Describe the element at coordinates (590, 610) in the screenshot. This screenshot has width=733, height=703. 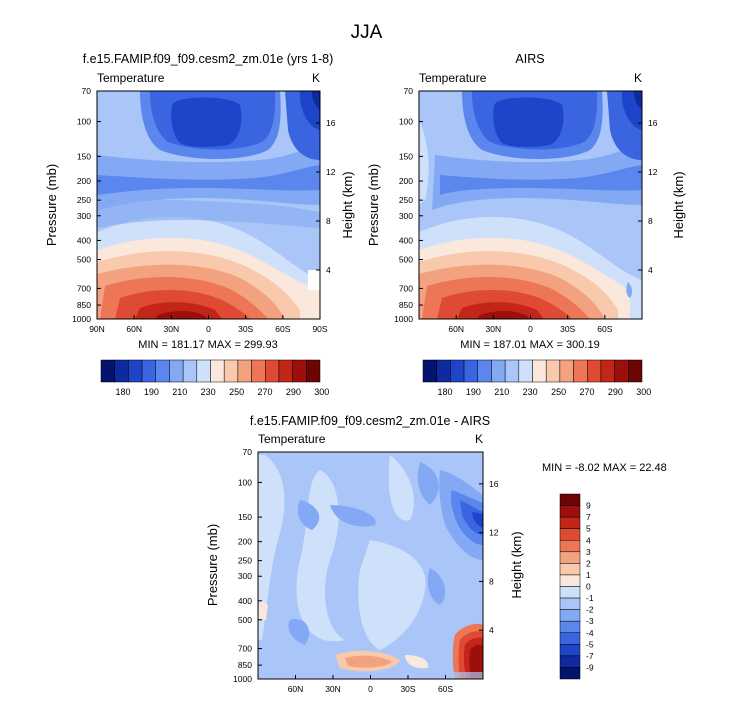
I see `colorbar-label: -2` at that location.